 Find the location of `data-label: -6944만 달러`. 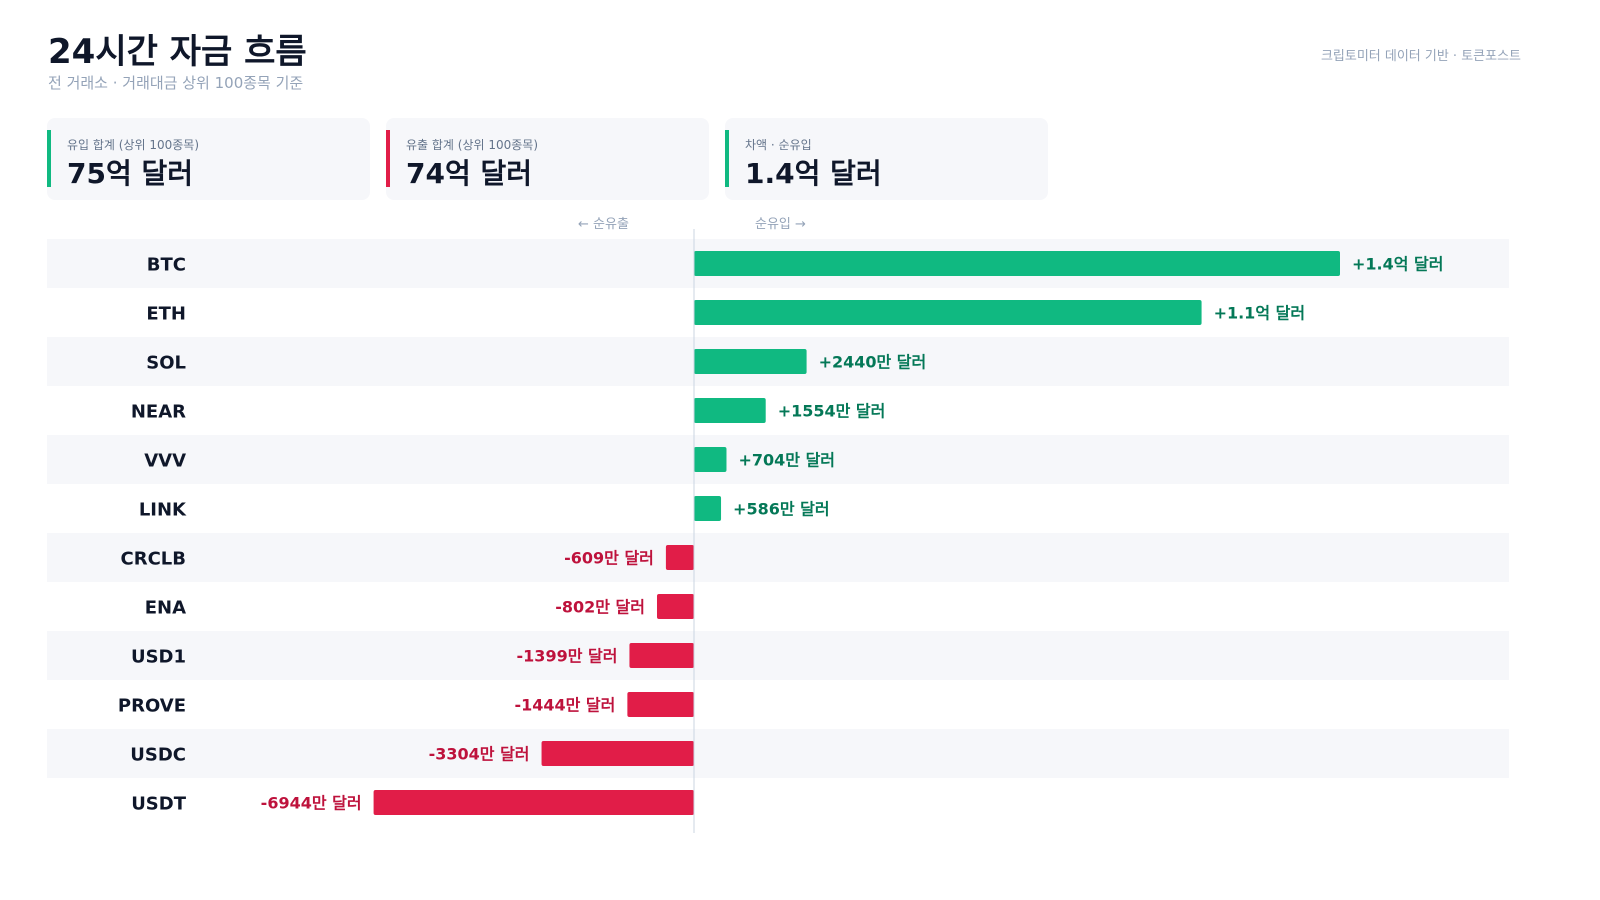

data-label: -6944만 달러 is located at coordinates (311, 803).